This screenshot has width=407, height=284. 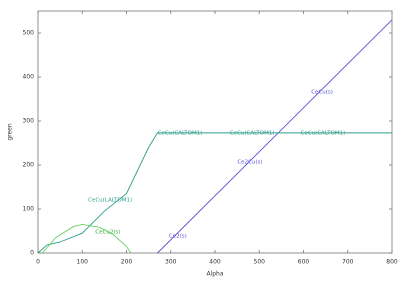 What do you see at coordinates (127, 262) in the screenshot?
I see `x-tick-label: 200` at bounding box center [127, 262].